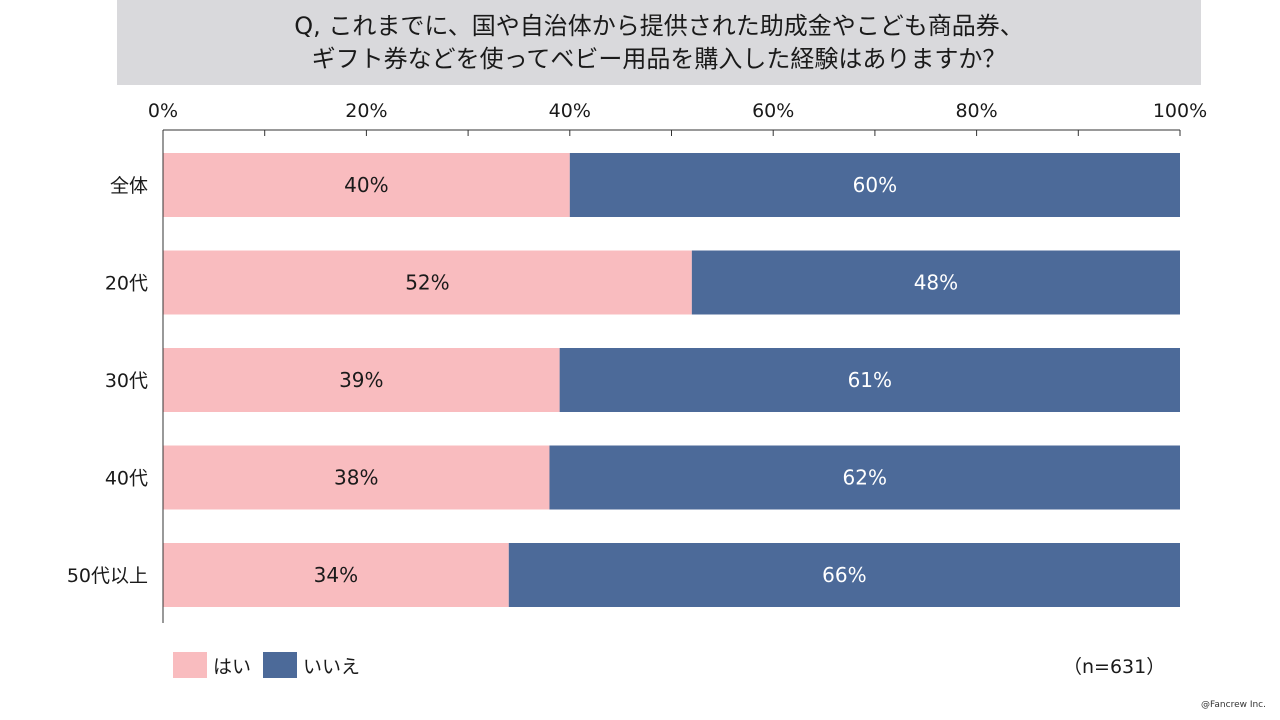 This screenshot has width=1280, height=720. I want to click on question-title-line-2: ギフト券などを使ってベビー用品を購入した経験はありますか？, so click(659, 58).